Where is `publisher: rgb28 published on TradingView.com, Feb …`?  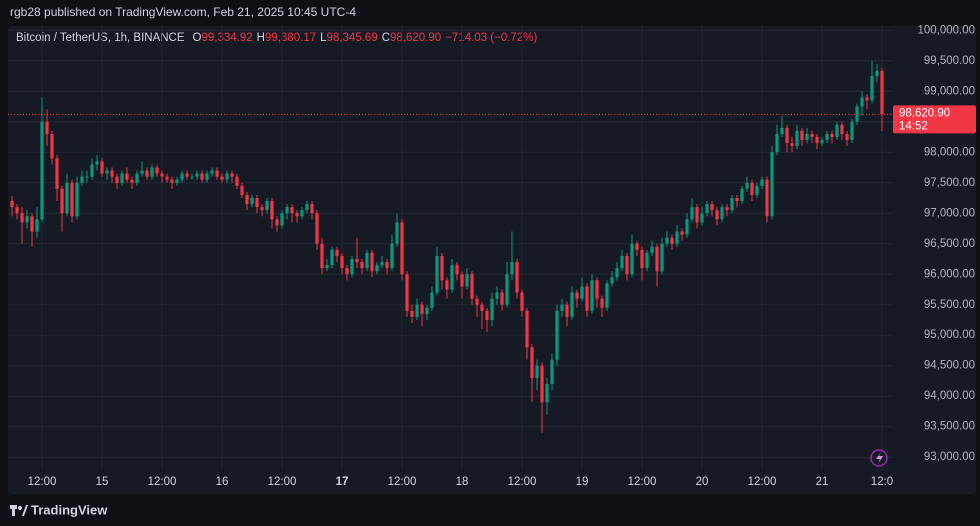
publisher: rgb28 published on TradingView.com, Feb … is located at coordinates (183, 12).